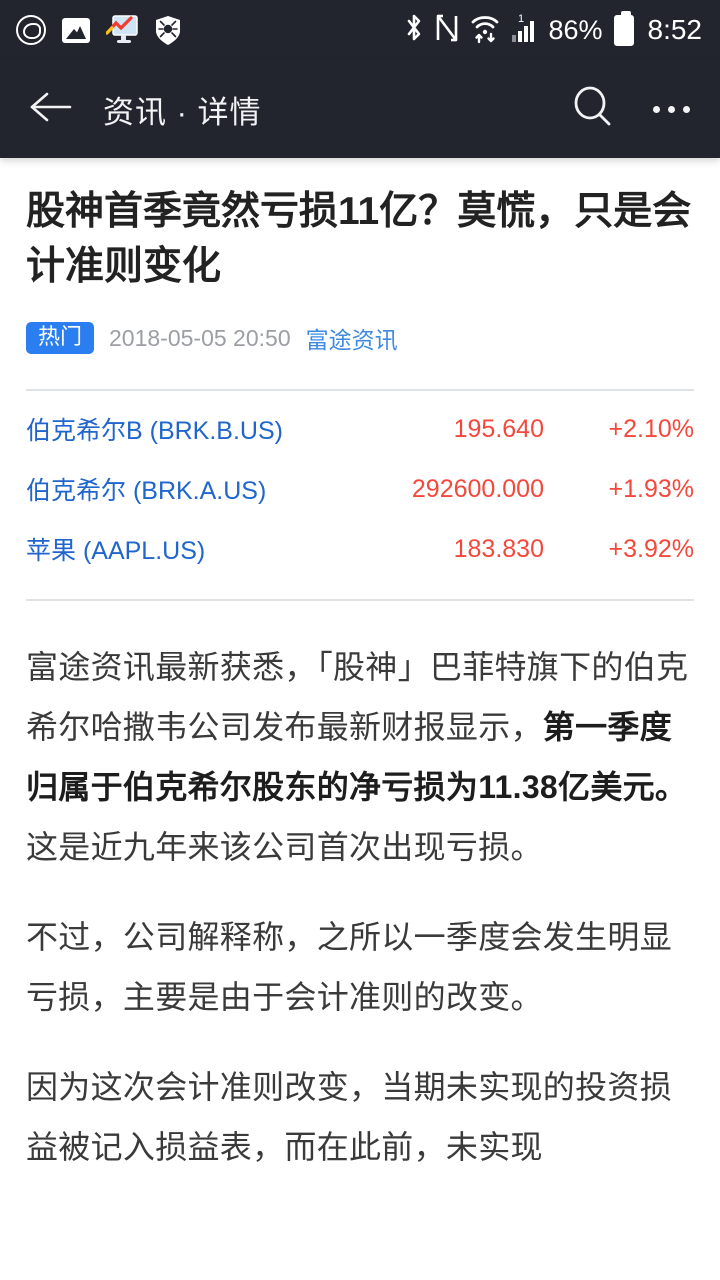 The image size is (720, 1280). What do you see at coordinates (498, 428) in the screenshot?
I see `stock-price: 195.640` at bounding box center [498, 428].